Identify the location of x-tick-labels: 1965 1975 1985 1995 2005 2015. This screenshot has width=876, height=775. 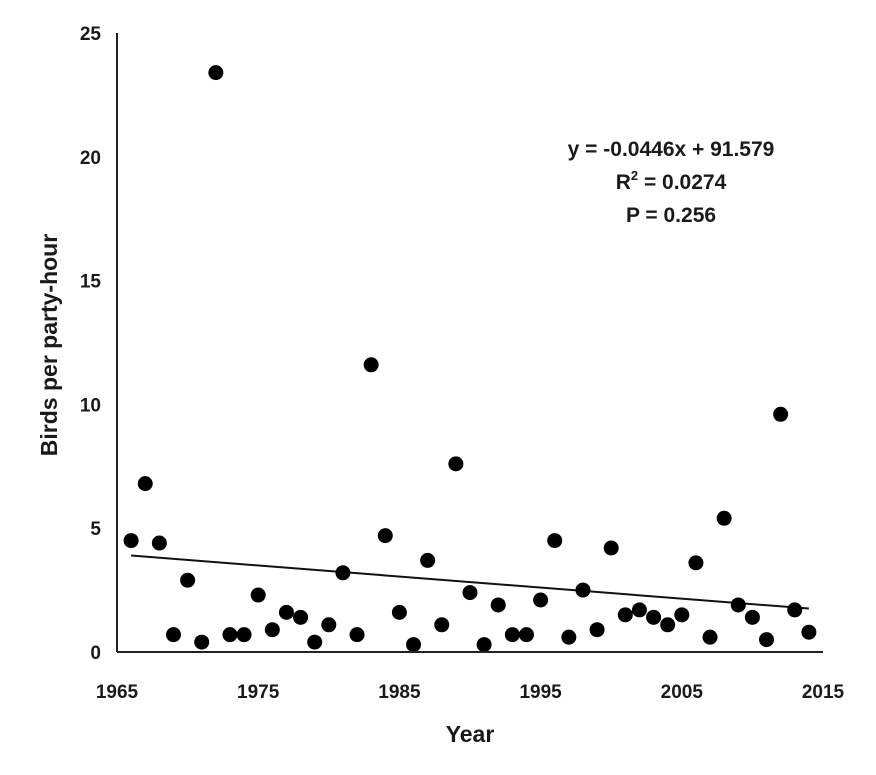
(470, 692).